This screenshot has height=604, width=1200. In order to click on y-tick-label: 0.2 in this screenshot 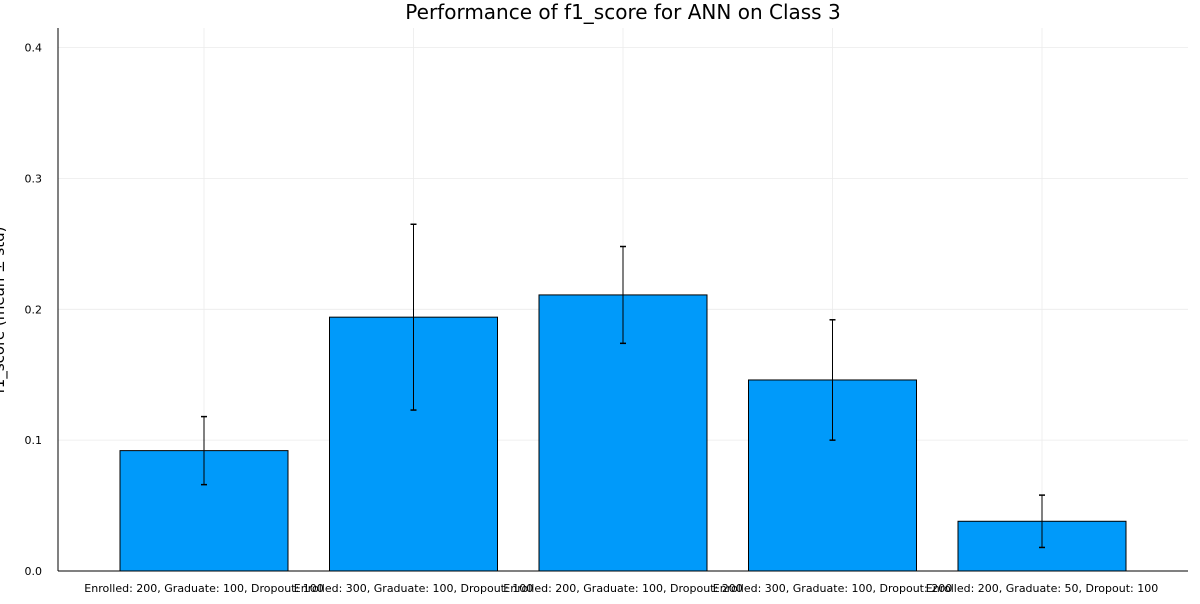, I will do `click(34, 309)`.